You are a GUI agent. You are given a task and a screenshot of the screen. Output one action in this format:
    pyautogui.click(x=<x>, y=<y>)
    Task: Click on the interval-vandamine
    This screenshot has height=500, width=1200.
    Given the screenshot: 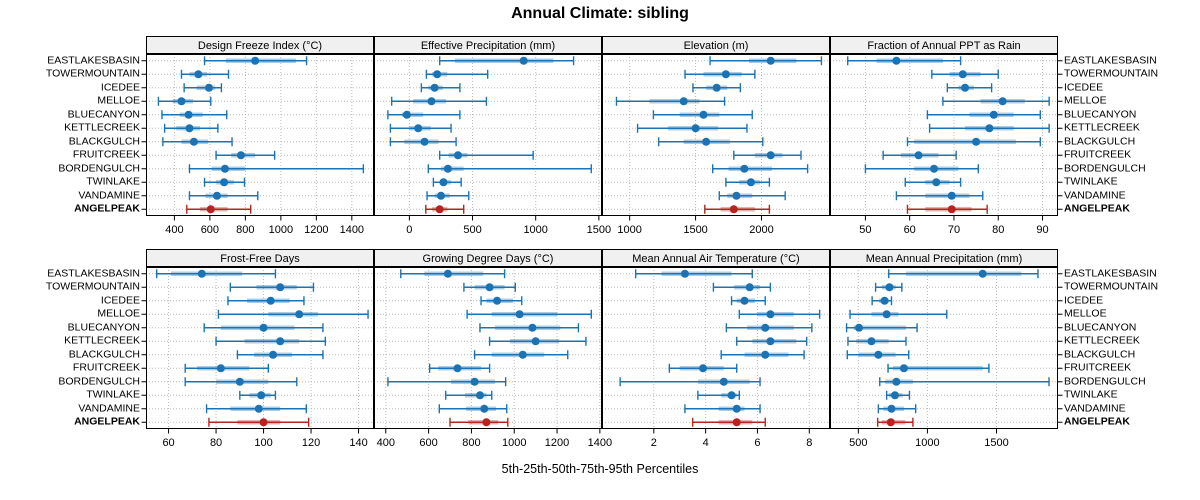 What is the action you would take?
    pyautogui.click(x=939, y=196)
    